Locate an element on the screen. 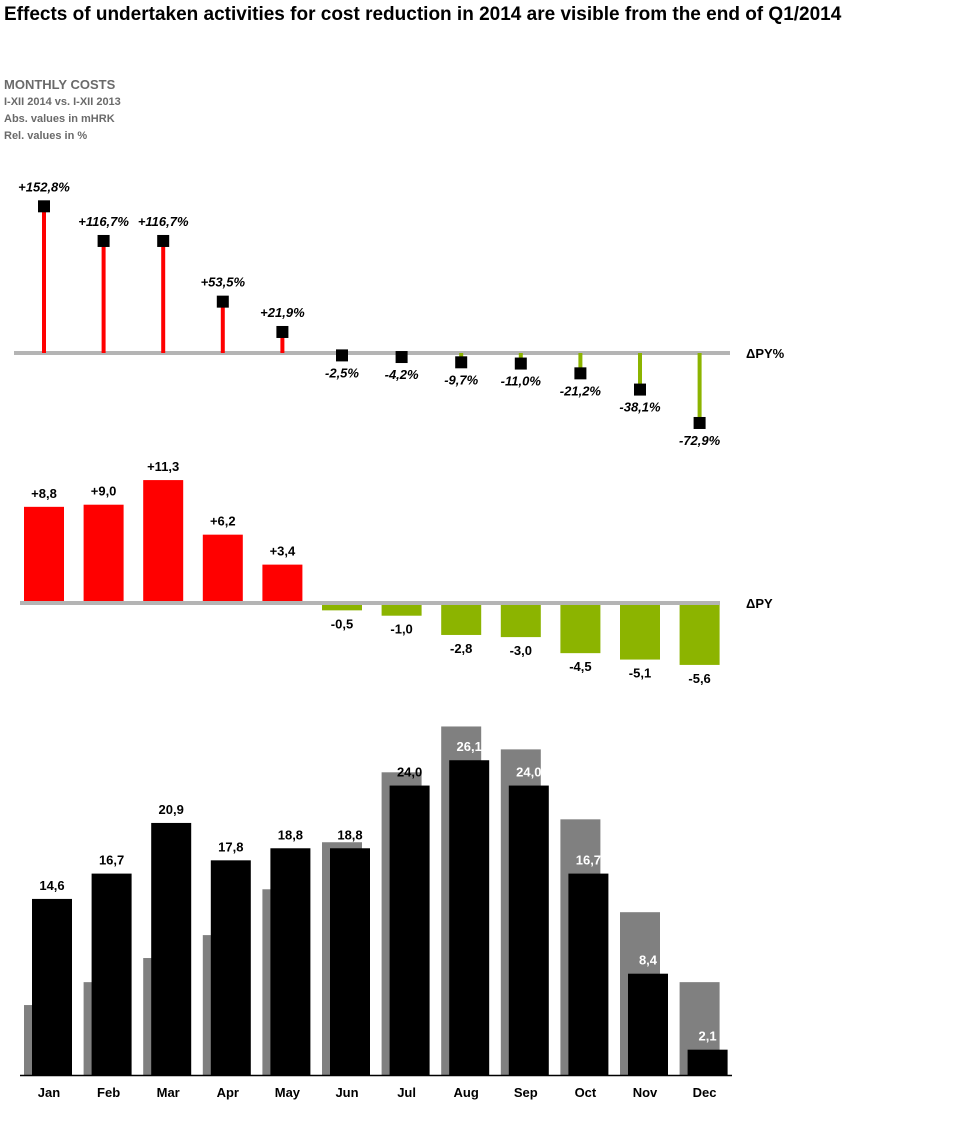  pct-data-label: -11,0% is located at coordinates (521, 381).